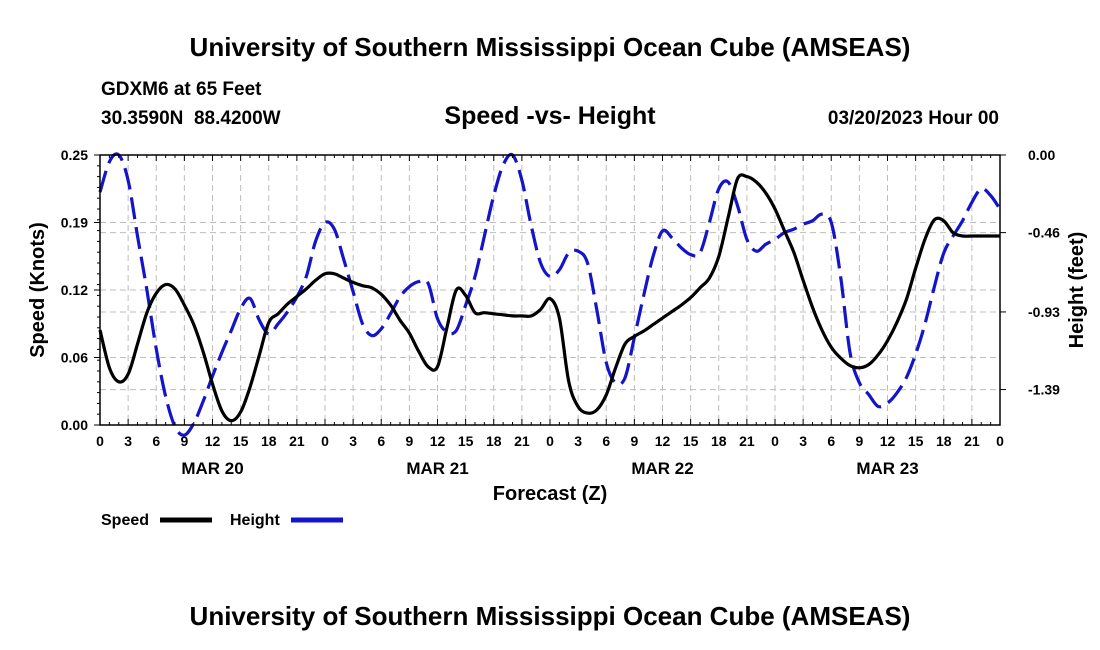  I want to click on day-label: MAR 21, so click(437, 468).